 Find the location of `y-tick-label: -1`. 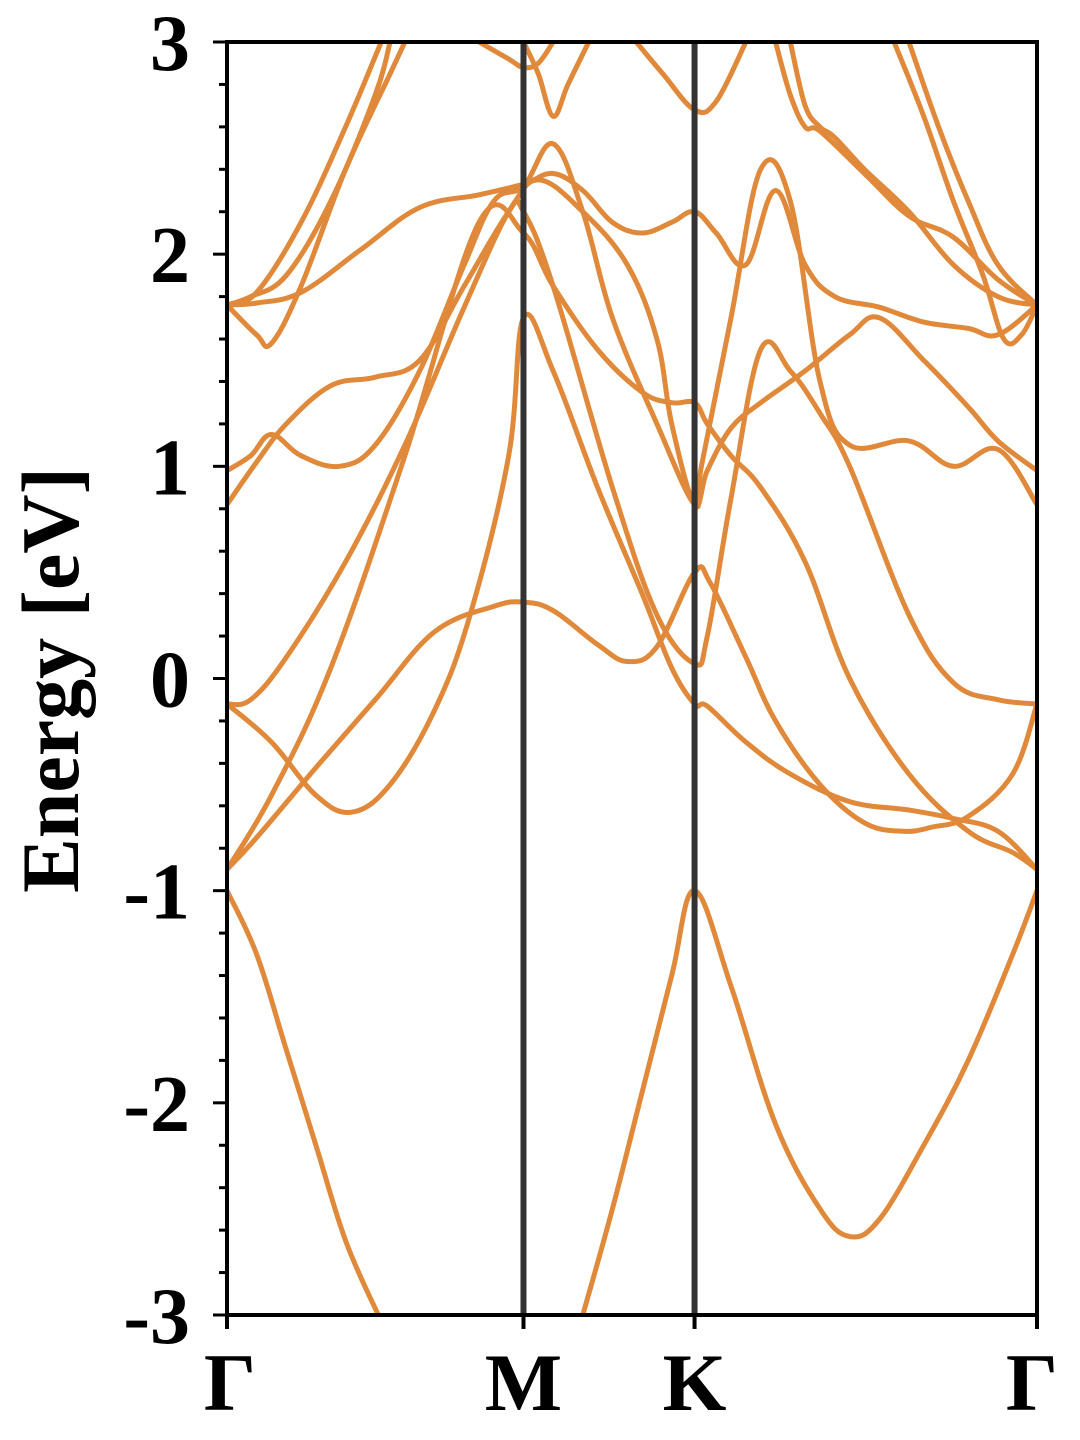

y-tick-label: -1 is located at coordinates (156, 893).